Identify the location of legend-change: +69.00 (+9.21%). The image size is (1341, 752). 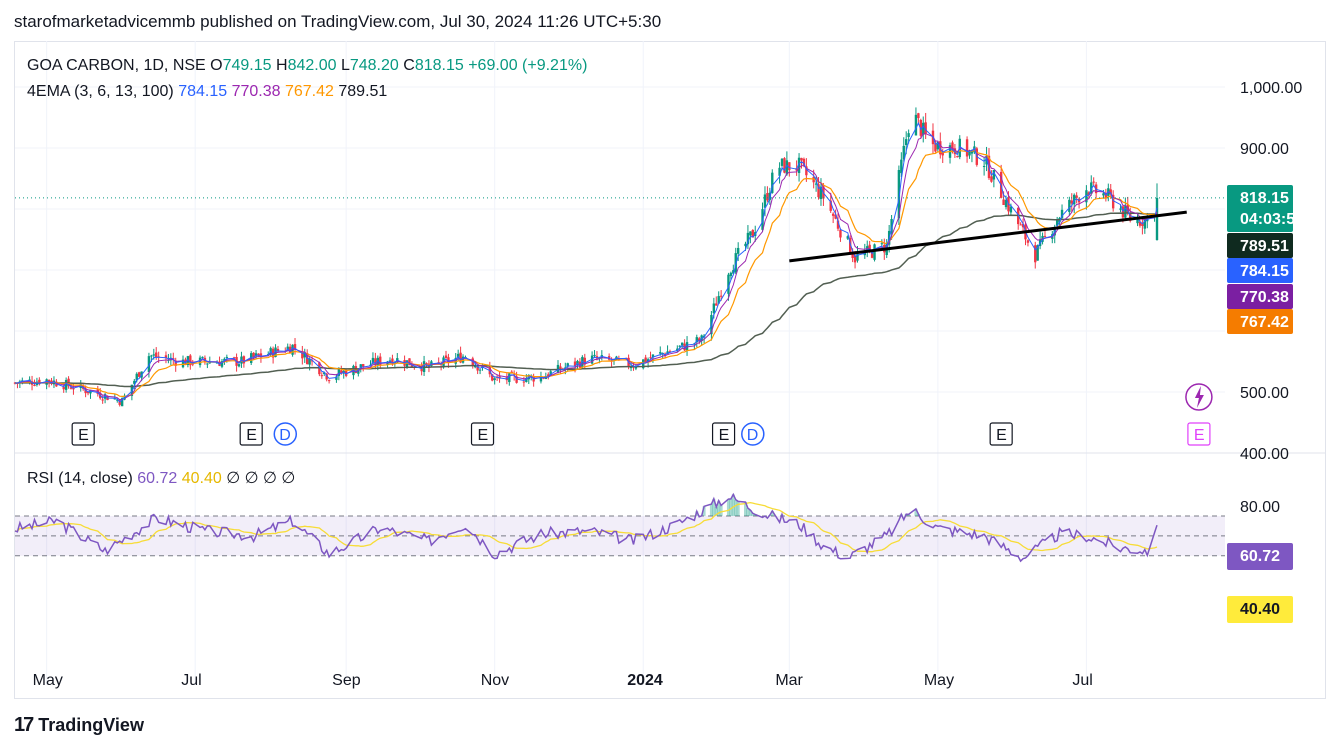
(527, 65).